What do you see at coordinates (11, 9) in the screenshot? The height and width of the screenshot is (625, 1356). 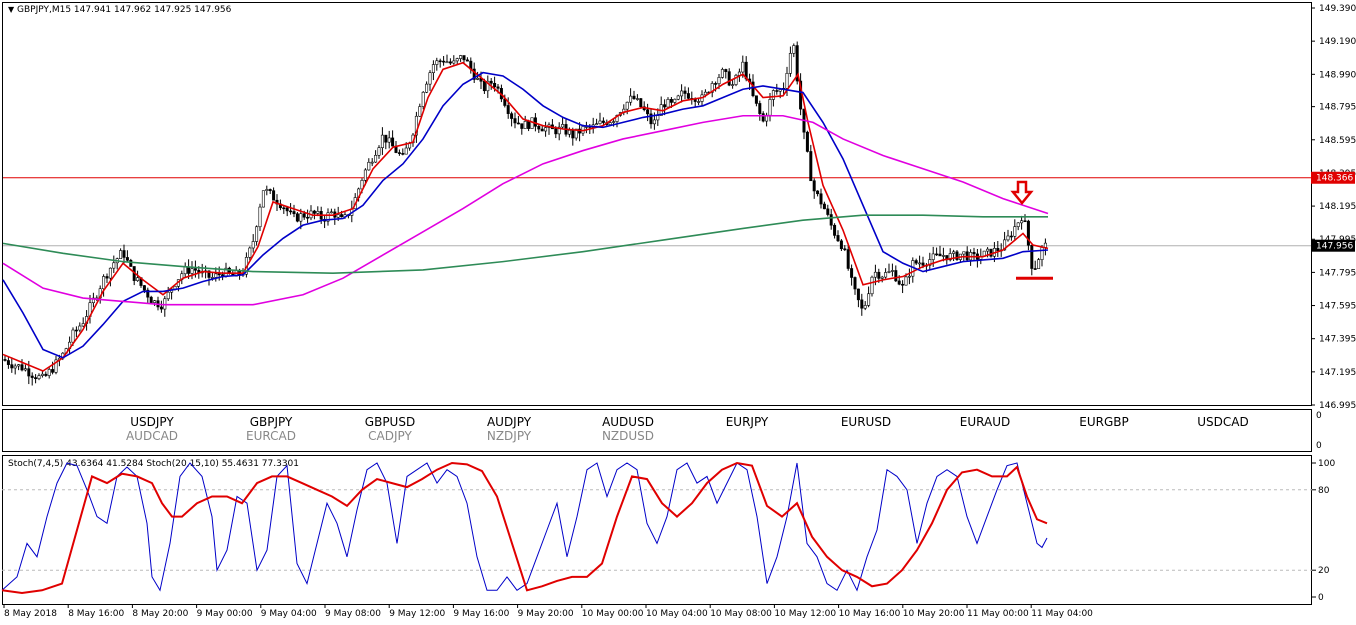 I see `dropdown-triangle-icon: ▼` at bounding box center [11, 9].